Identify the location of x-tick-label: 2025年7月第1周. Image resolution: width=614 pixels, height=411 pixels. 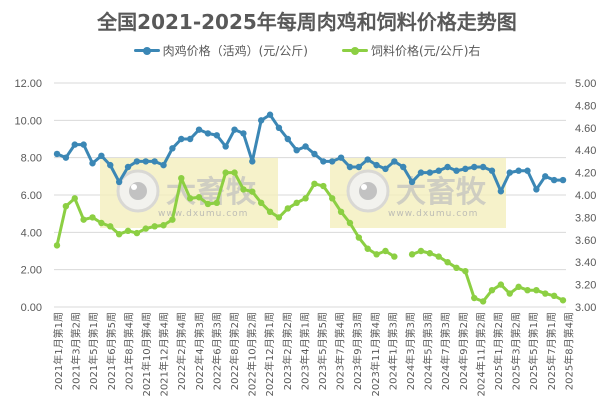
(551, 351).